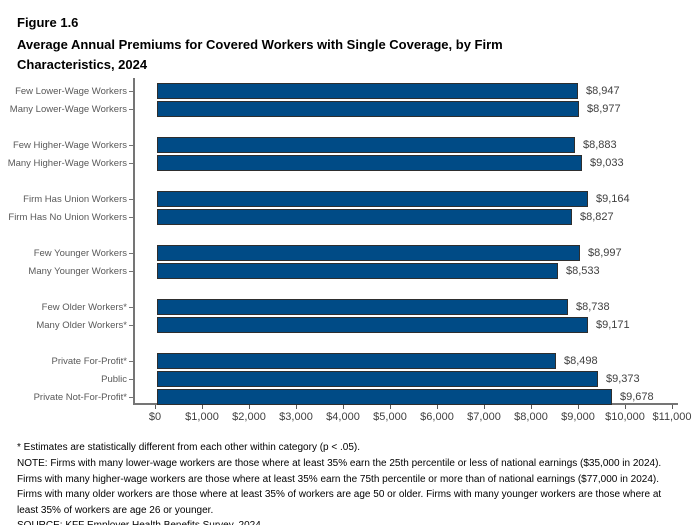 The height and width of the screenshot is (525, 698). What do you see at coordinates (578, 417) in the screenshot?
I see `x-axis-tick-label: $9,000` at bounding box center [578, 417].